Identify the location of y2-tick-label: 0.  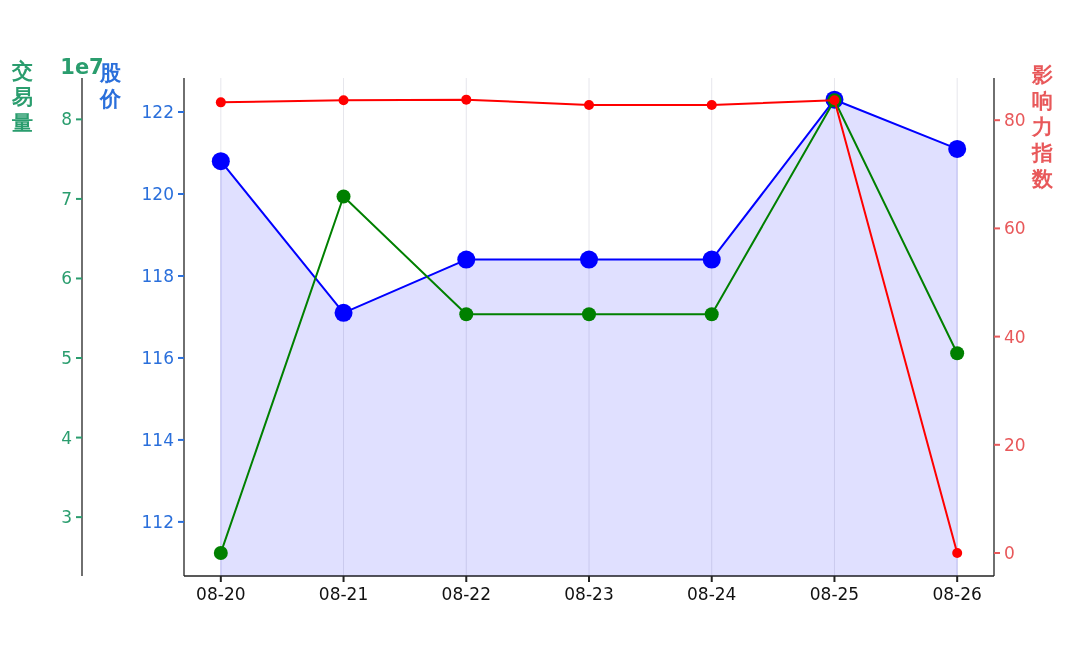
(1009, 553).